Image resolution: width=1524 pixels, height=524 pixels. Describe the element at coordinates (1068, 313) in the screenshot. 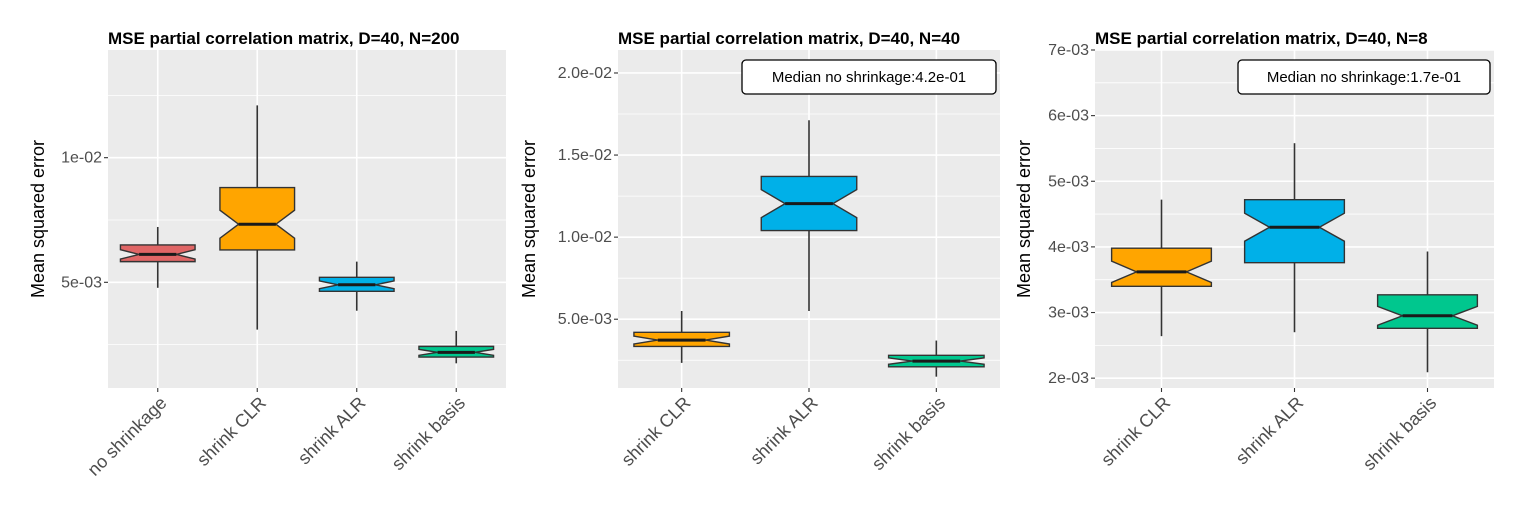

I see `y-tick-label: 3e-03` at that location.